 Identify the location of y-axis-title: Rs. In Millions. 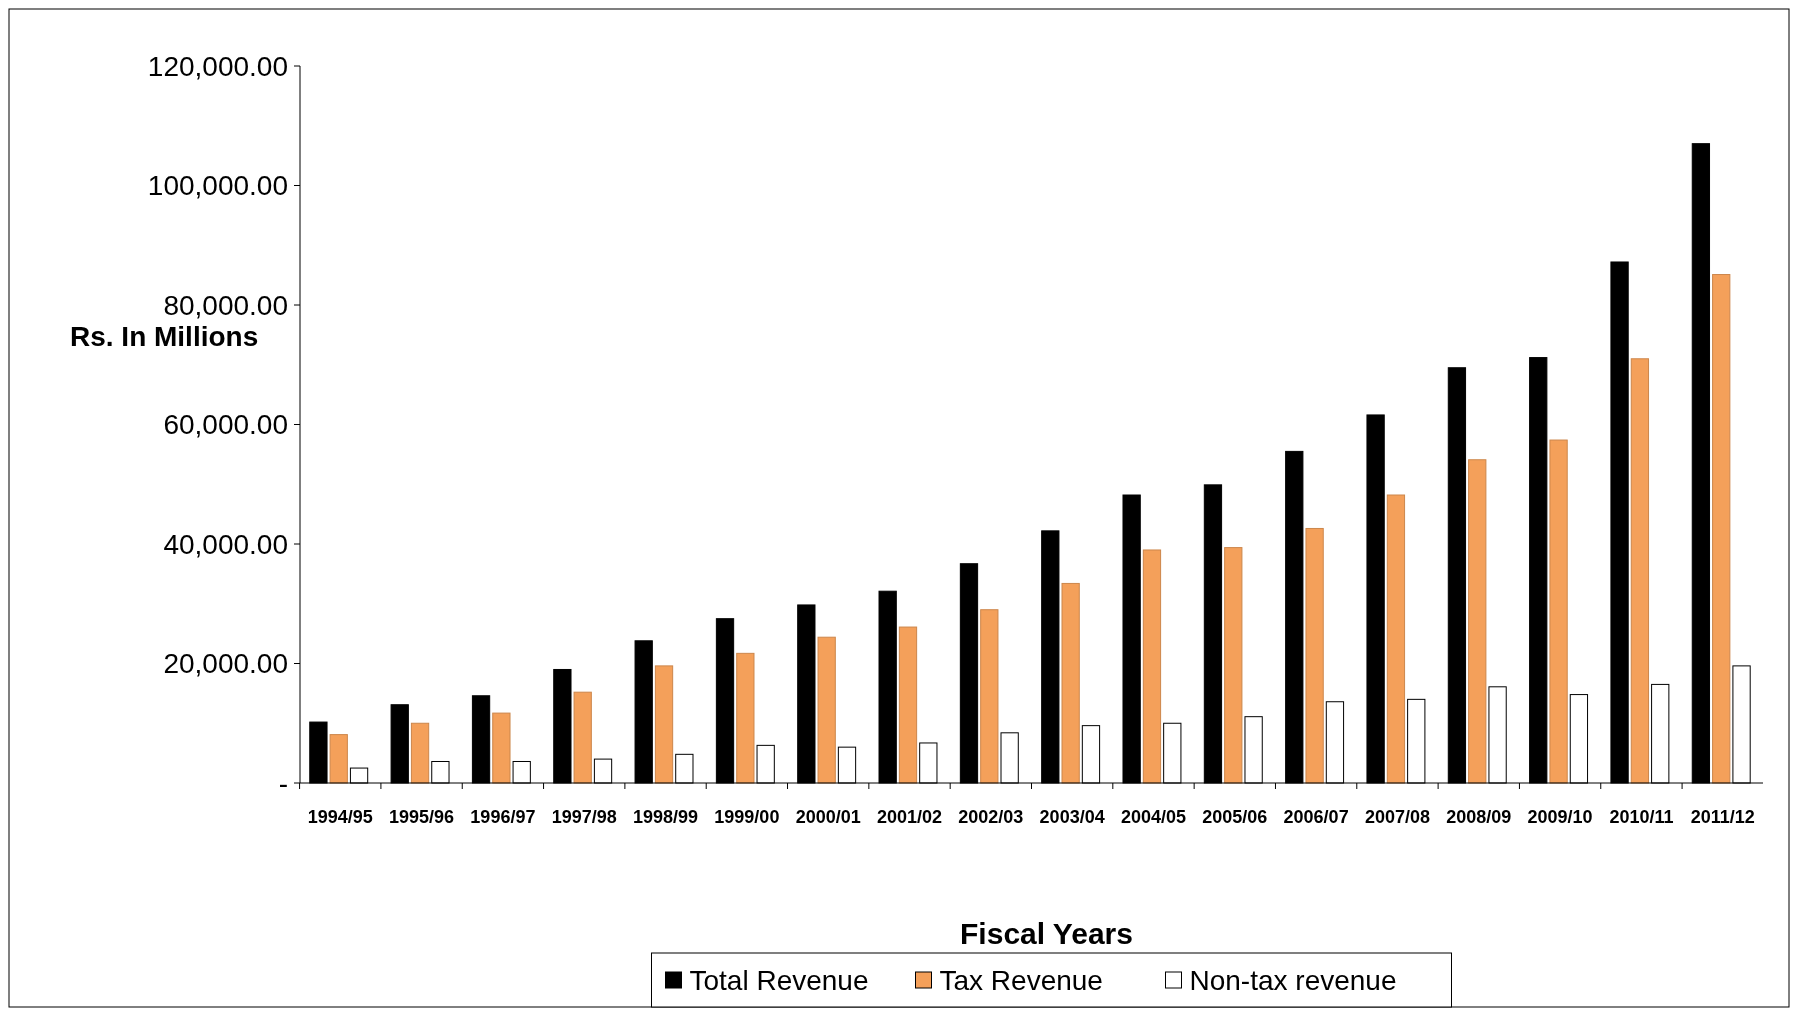
(164, 336).